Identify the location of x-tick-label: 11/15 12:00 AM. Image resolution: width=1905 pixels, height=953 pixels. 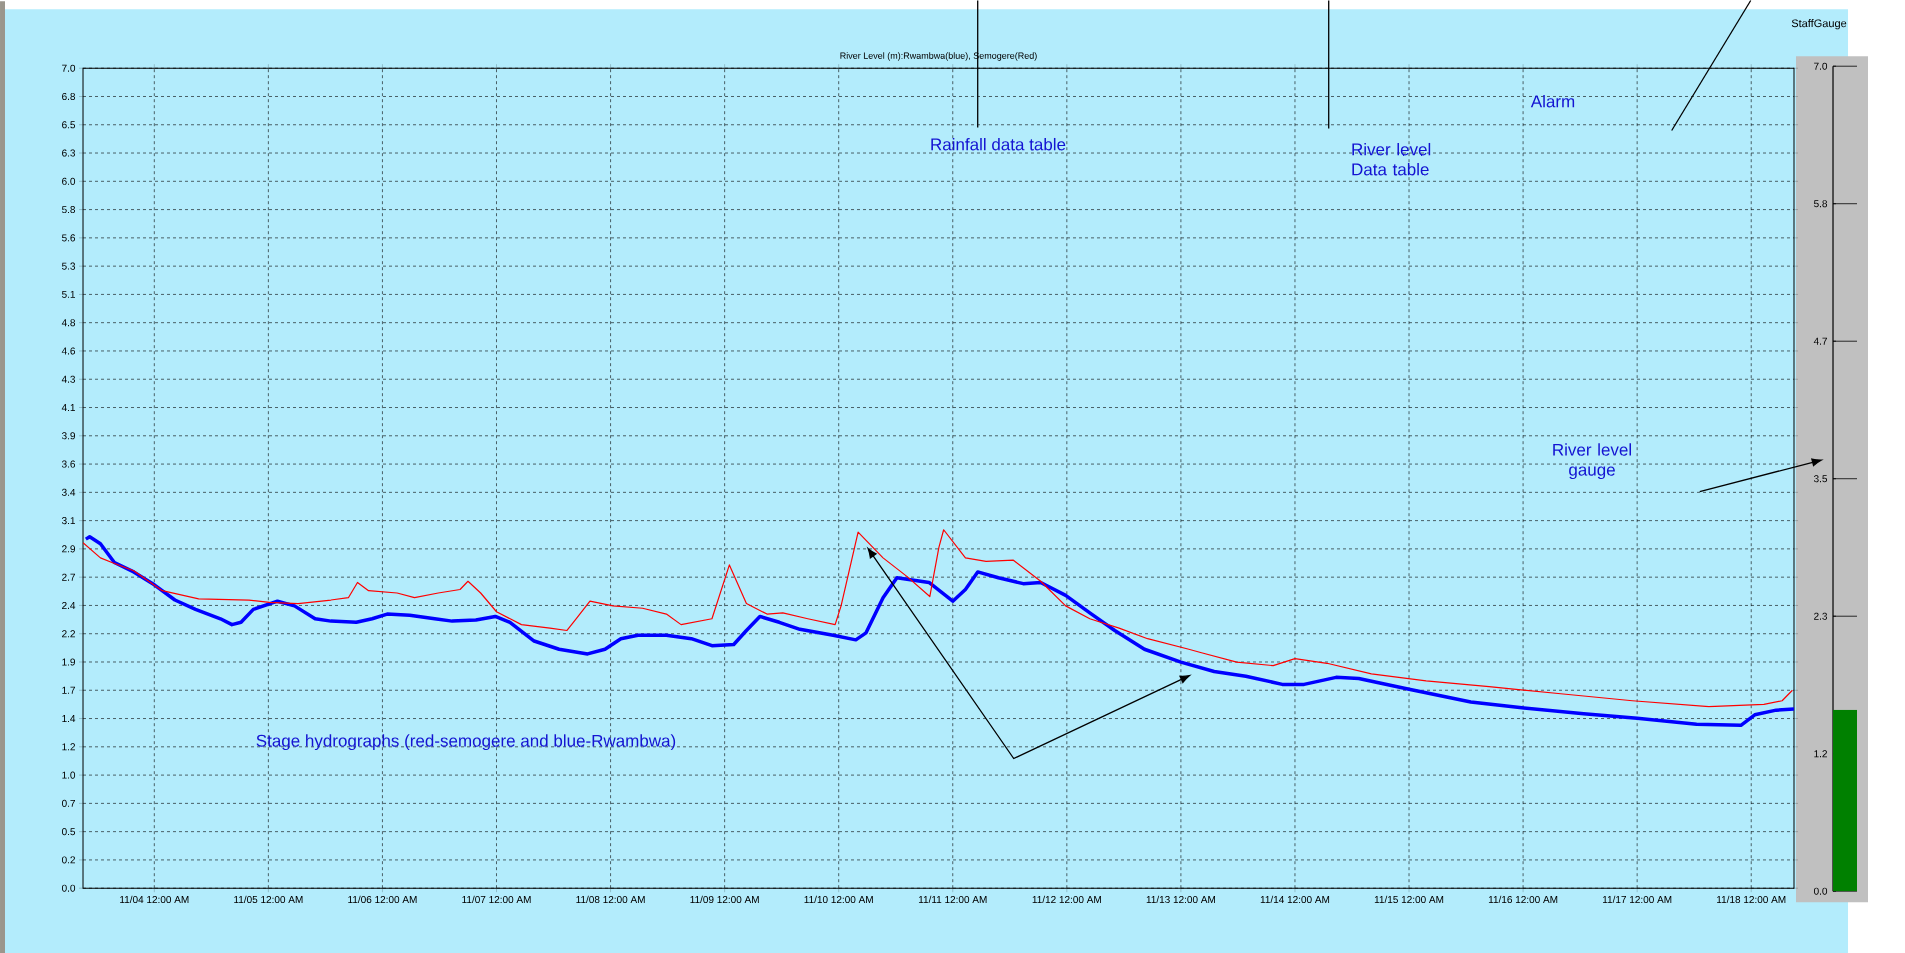
(1409, 899).